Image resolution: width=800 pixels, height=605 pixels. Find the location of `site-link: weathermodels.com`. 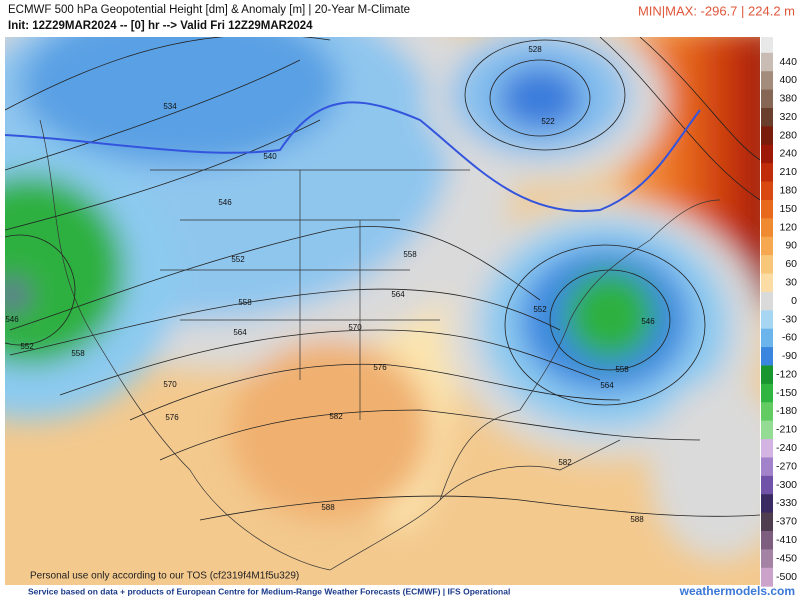

site-link: weathermodels.com is located at coordinates (737, 591).